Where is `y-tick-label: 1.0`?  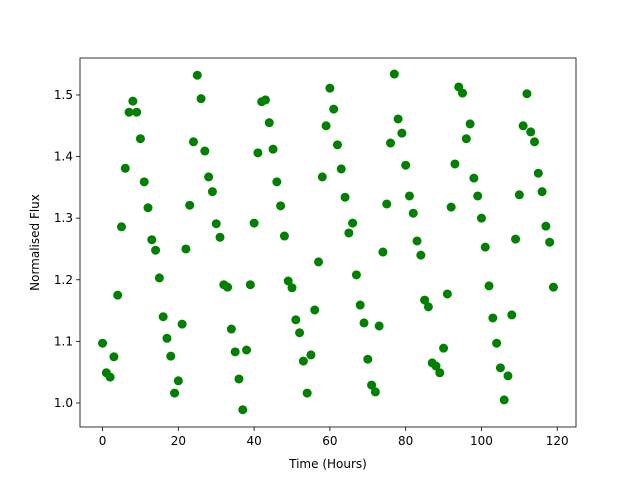 y-tick-label: 1.0 is located at coordinates (63, 403).